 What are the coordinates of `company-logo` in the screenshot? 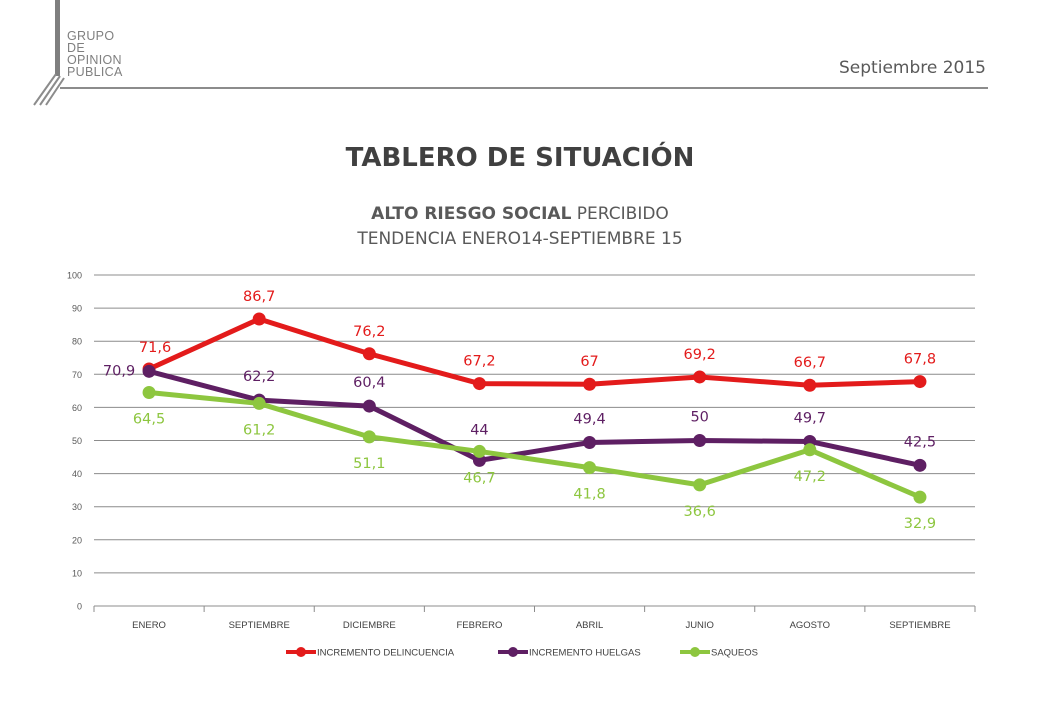 It's located at (49, 53).